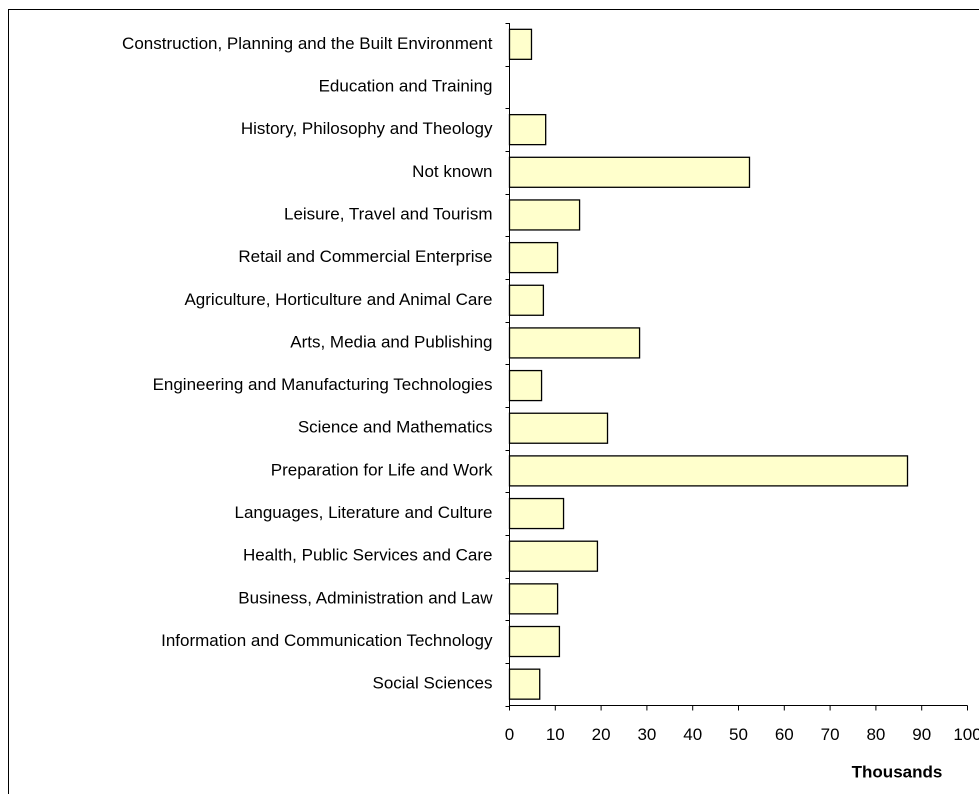 This screenshot has width=979, height=794. I want to click on y-tick-label: Languages, Literature and Culture, so click(363, 512).